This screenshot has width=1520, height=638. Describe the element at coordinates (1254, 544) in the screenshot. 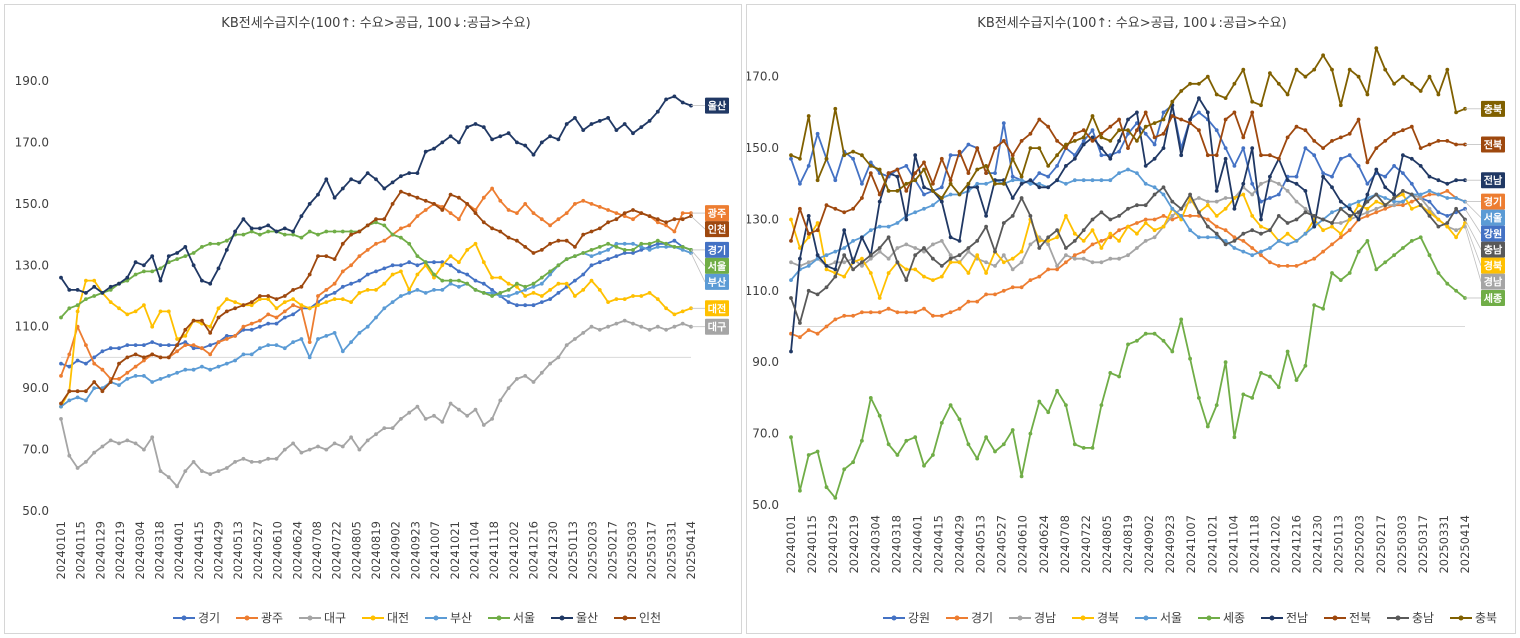

I see `x-tick-label: 20241118` at that location.